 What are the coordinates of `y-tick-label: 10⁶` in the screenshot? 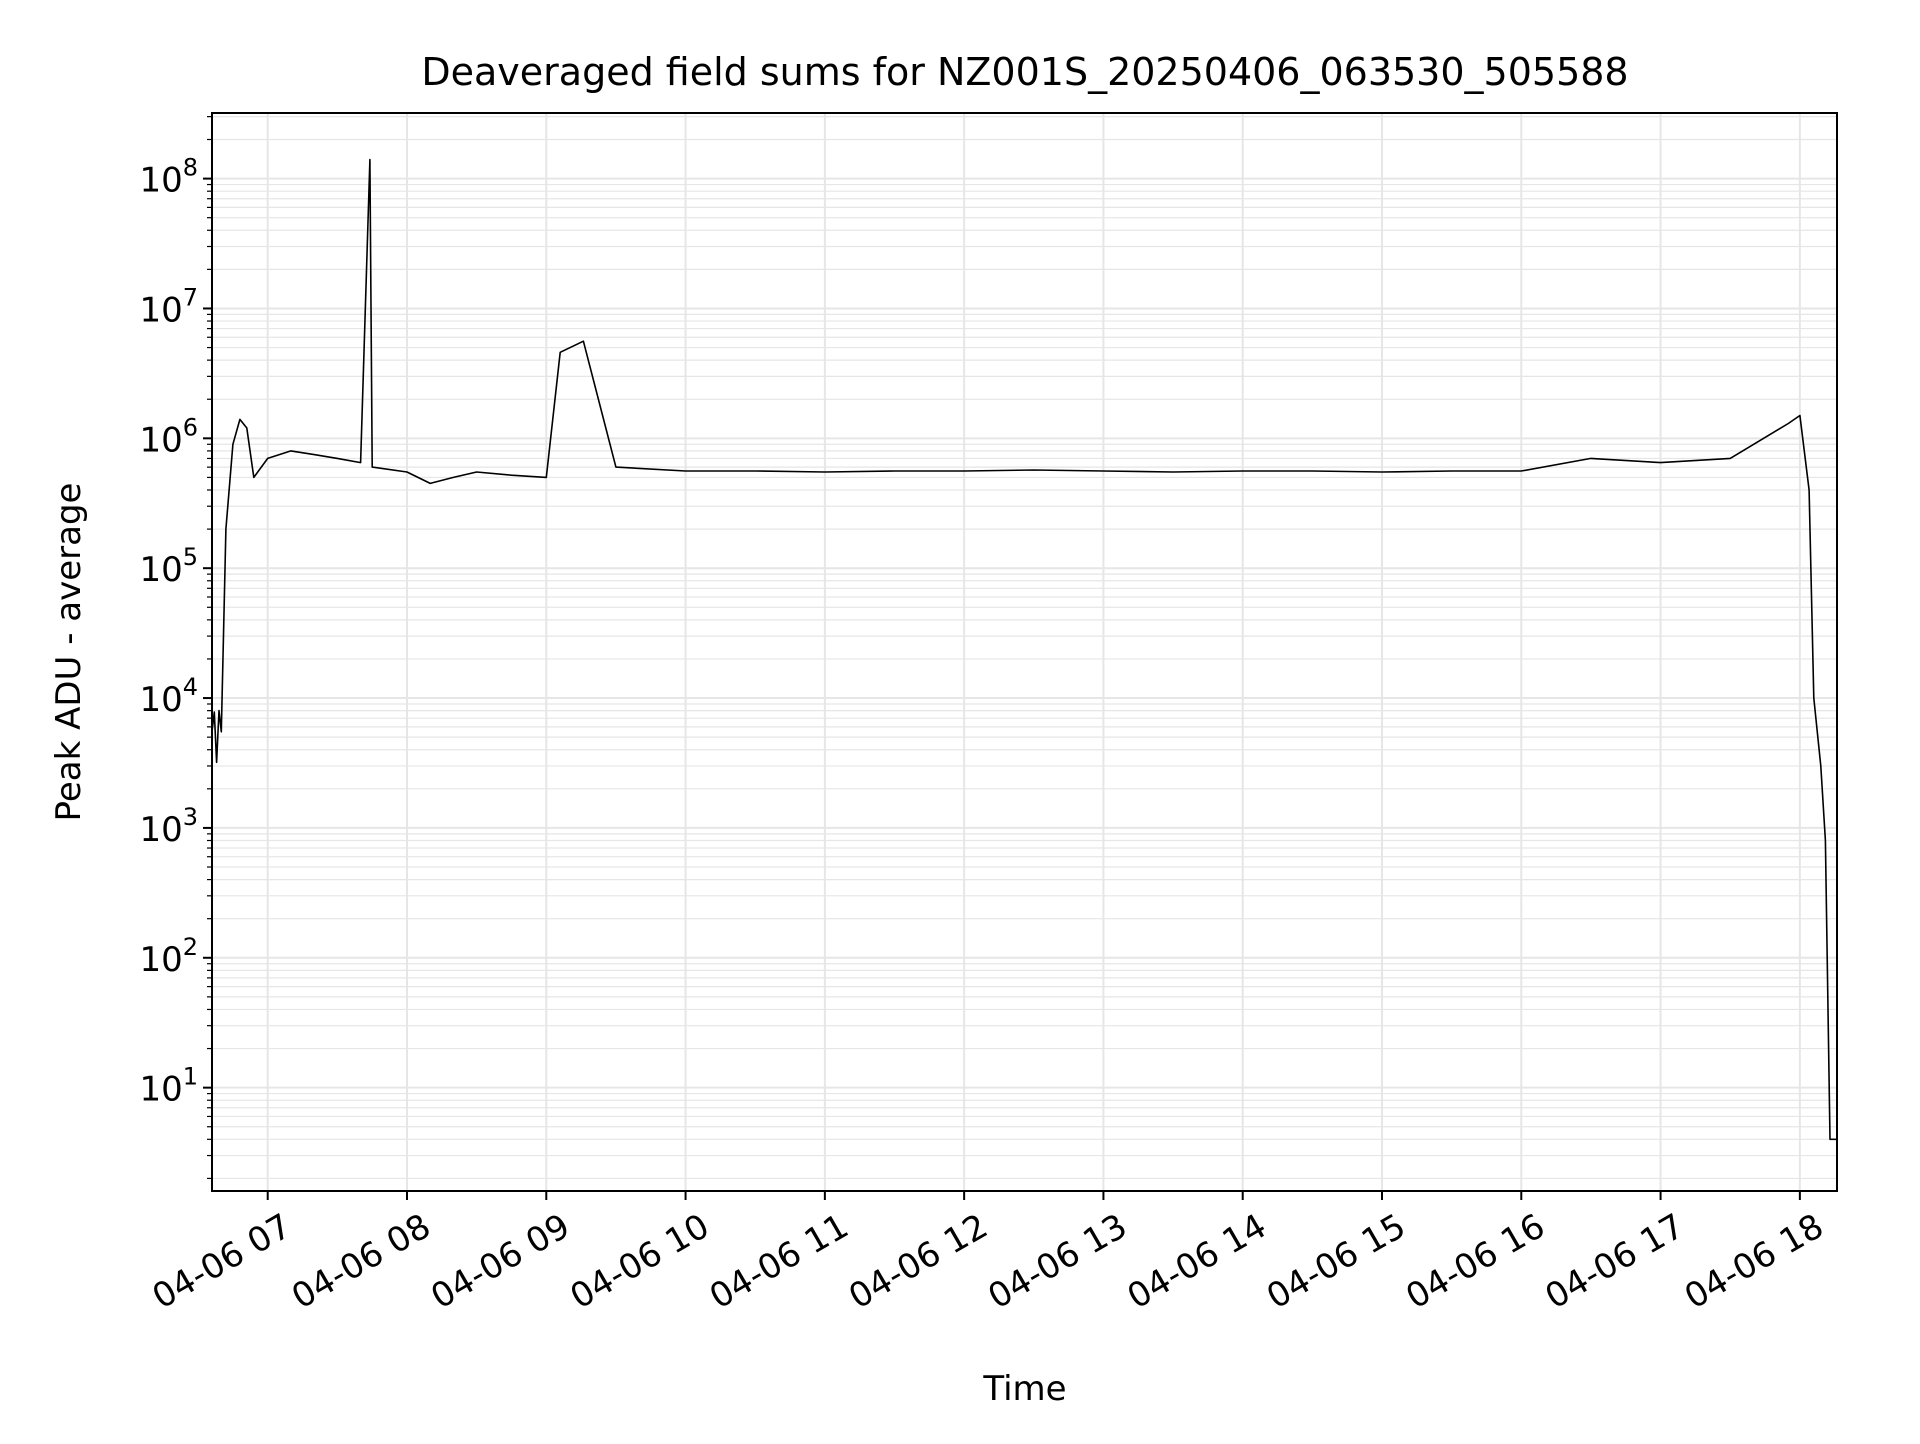 It's located at (168, 436).